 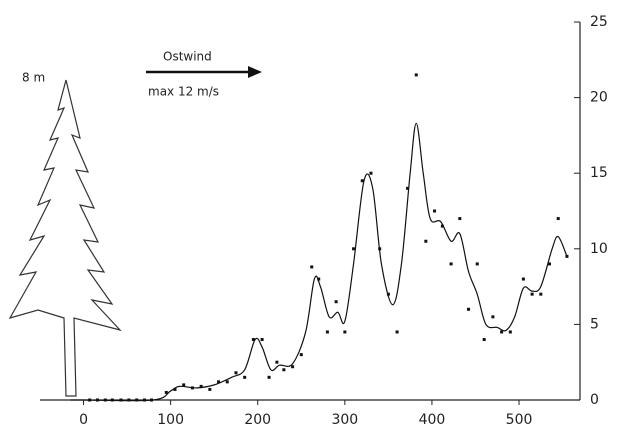 What do you see at coordinates (170, 420) in the screenshot?
I see `x-tick-label: 100` at bounding box center [170, 420].